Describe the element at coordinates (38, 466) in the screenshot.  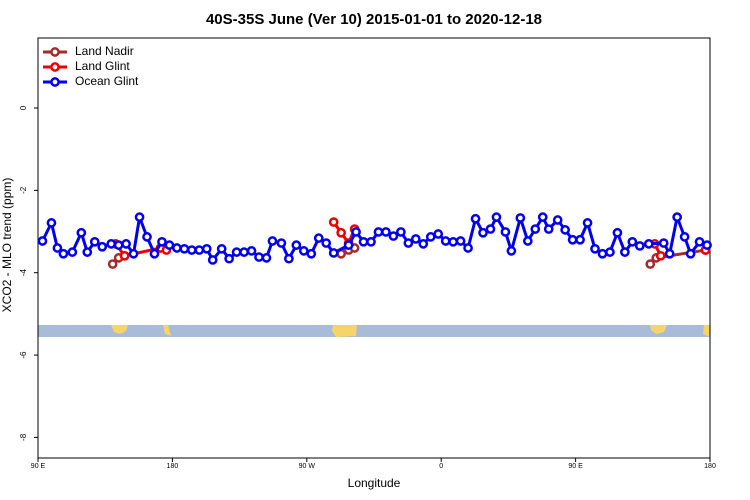
I see `x-tick-label: 90 E` at that location.